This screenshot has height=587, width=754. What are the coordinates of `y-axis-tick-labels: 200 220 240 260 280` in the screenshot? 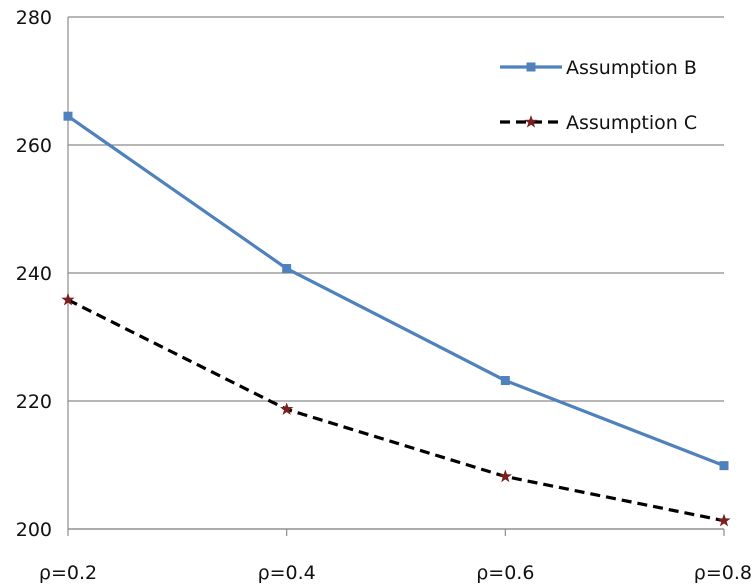 It's located at (34, 274).